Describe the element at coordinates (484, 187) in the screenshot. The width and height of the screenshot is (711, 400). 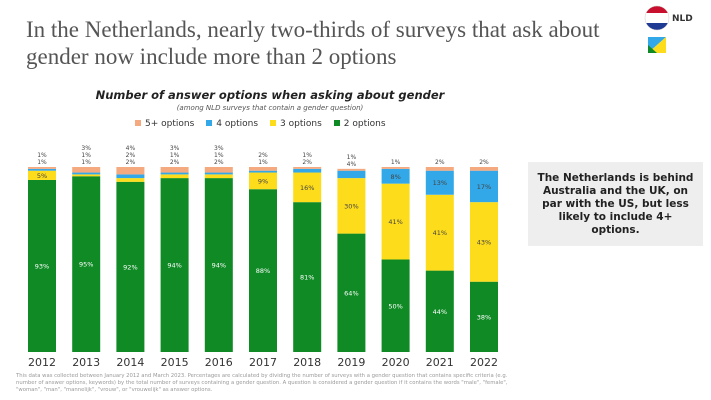
I see `data-label: 17%` at that location.